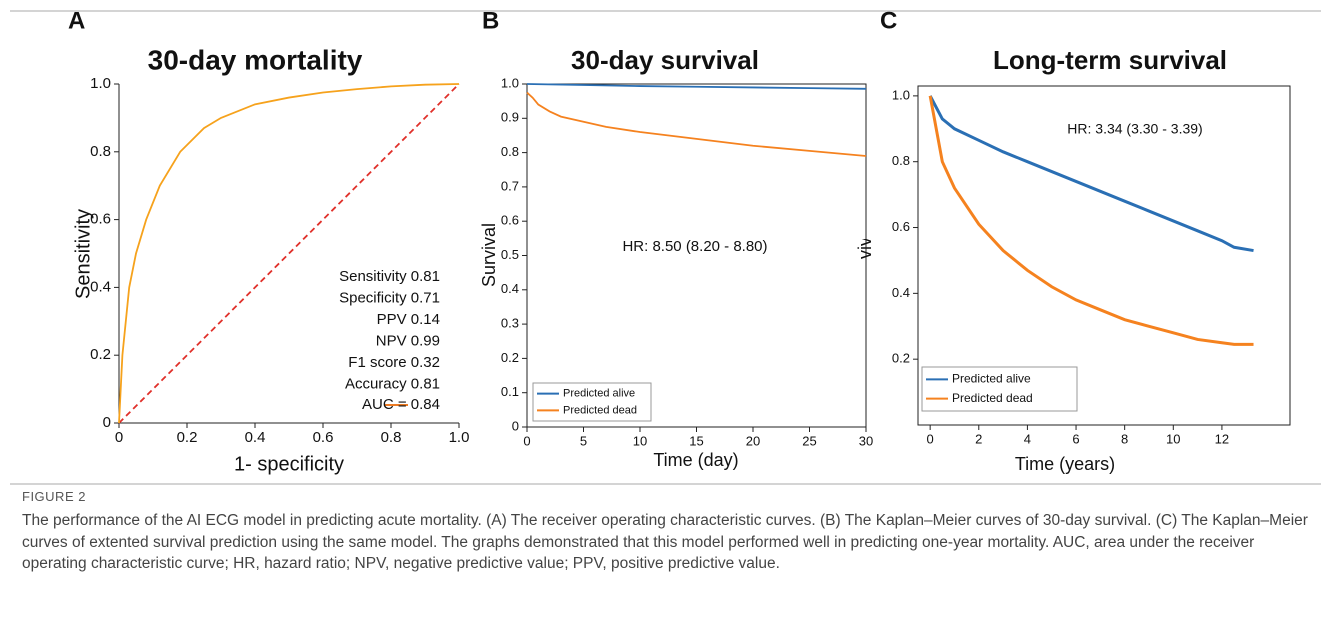 The width and height of the screenshot is (1331, 635). I want to click on x-tick-label: 12, so click(1222, 438).